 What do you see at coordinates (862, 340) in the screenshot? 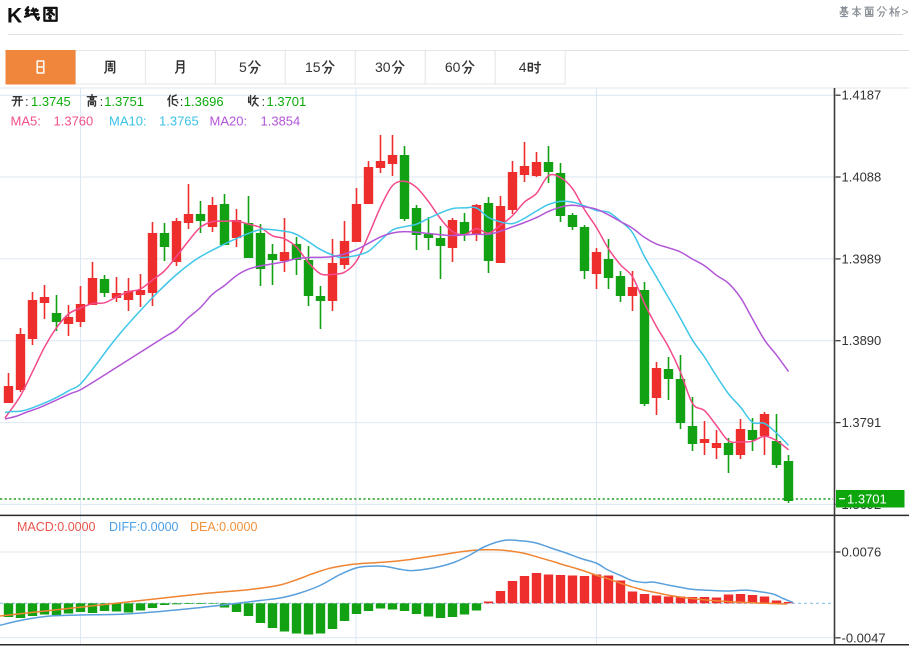
I see `svg-text: 1.3890` at bounding box center [862, 340].